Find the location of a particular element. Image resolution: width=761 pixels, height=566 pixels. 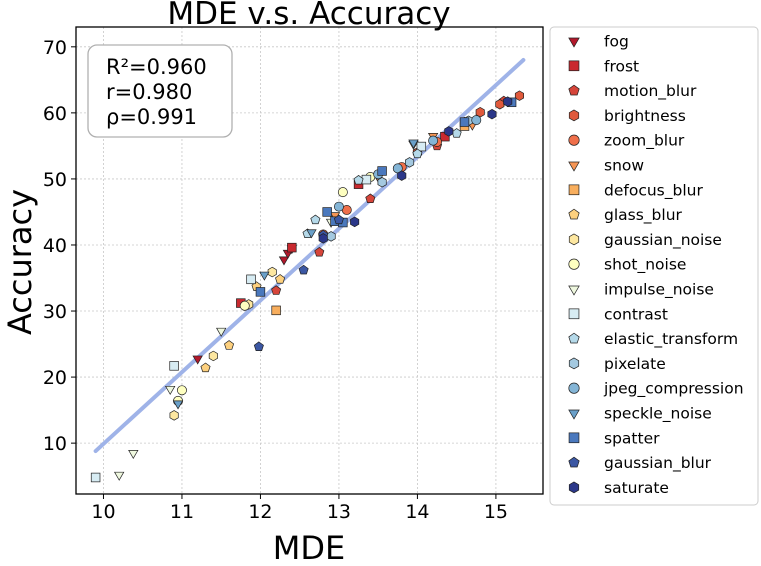

legend-label: defocus_blur is located at coordinates (653, 190).